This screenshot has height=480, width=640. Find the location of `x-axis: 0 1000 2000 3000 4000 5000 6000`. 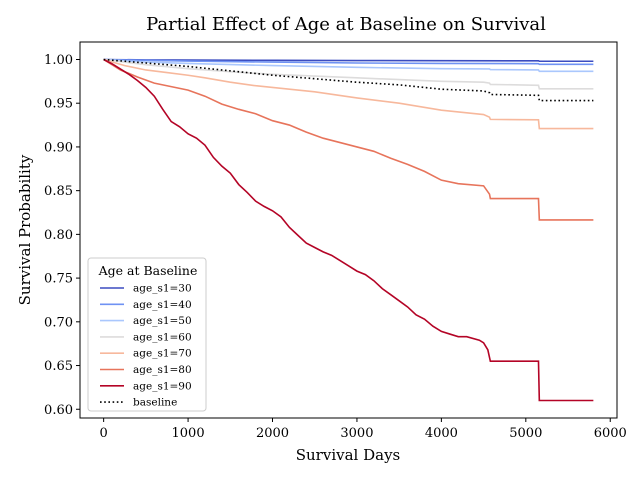

x-axis: 0 1000 2000 3000 4000 5000 6000 is located at coordinates (363, 429).